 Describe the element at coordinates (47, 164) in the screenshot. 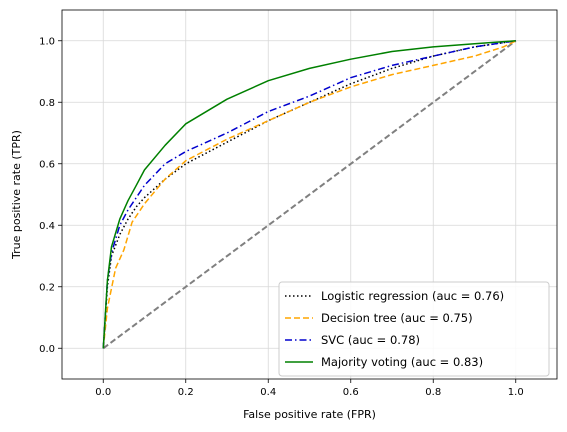

I see `y-tick-label: 0.6` at that location.